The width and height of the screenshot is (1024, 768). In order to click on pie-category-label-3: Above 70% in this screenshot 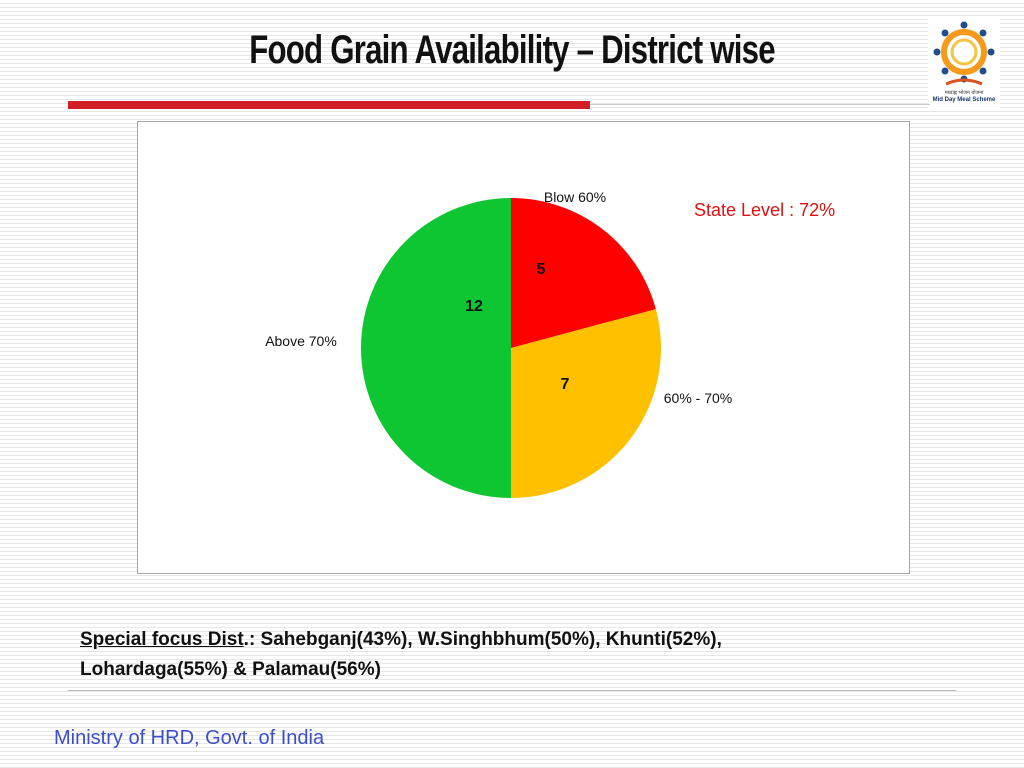, I will do `click(301, 341)`.